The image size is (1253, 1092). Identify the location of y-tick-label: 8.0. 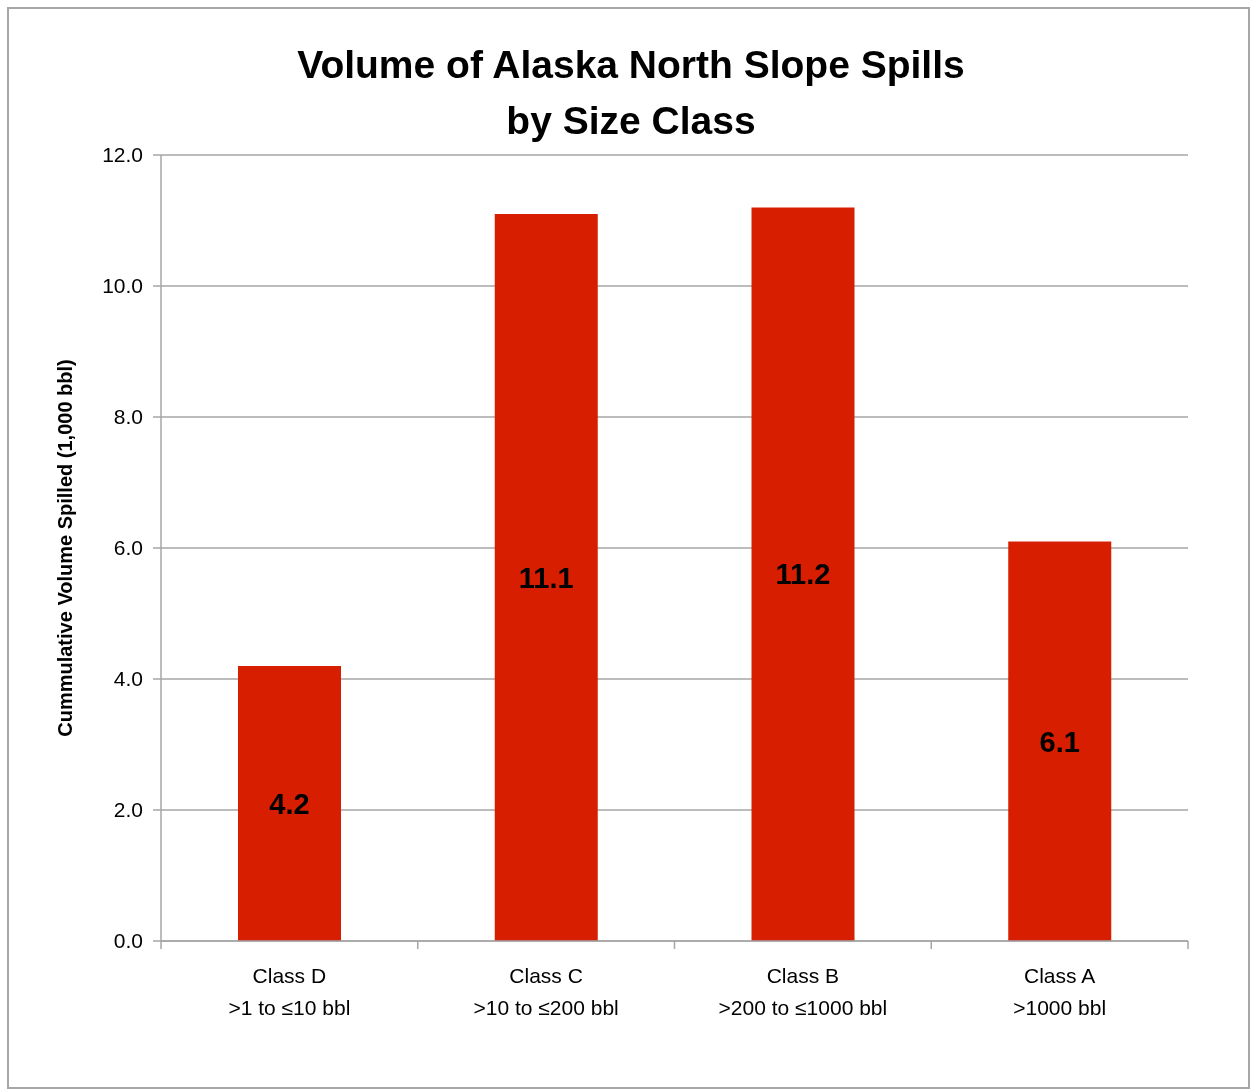
(128, 417).